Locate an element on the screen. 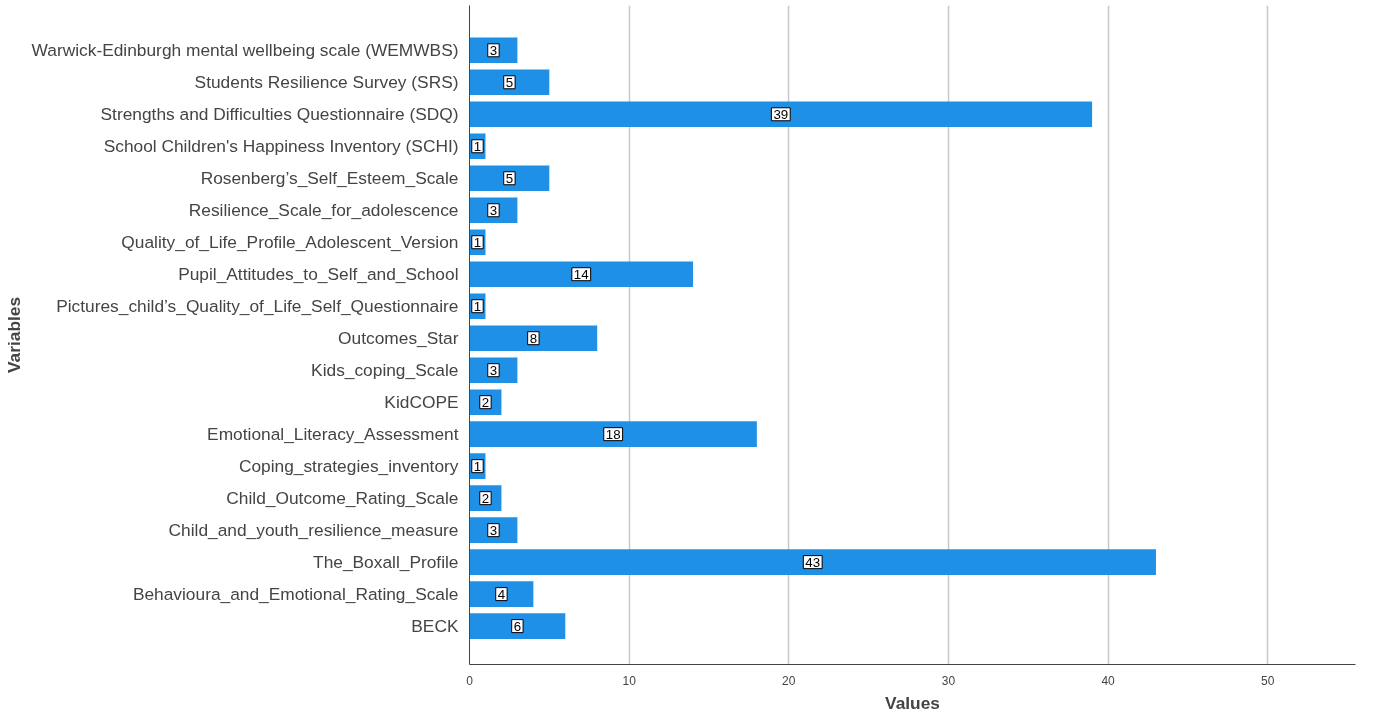 The height and width of the screenshot is (722, 1373). y-axis-title: Variables is located at coordinates (13, 335).